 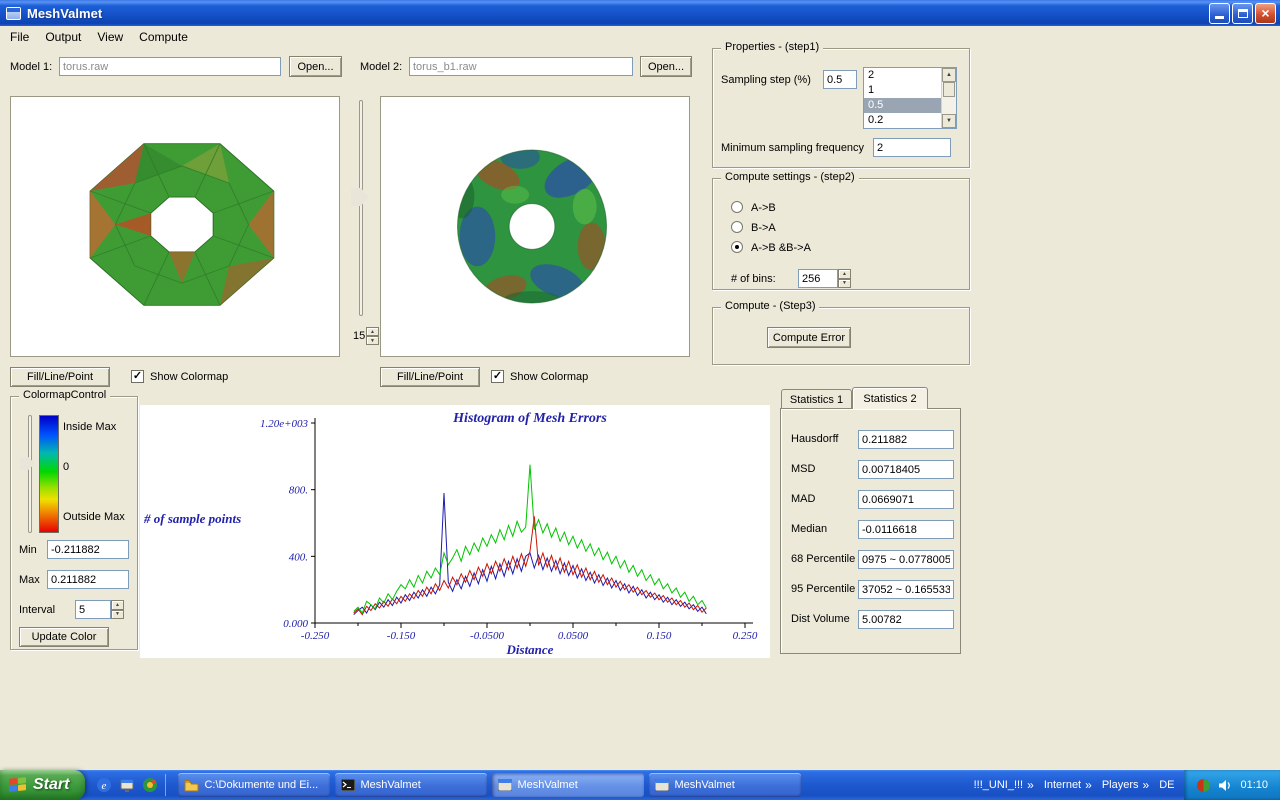 What do you see at coordinates (906, 499) in the screenshot?
I see `mad-field` at bounding box center [906, 499].